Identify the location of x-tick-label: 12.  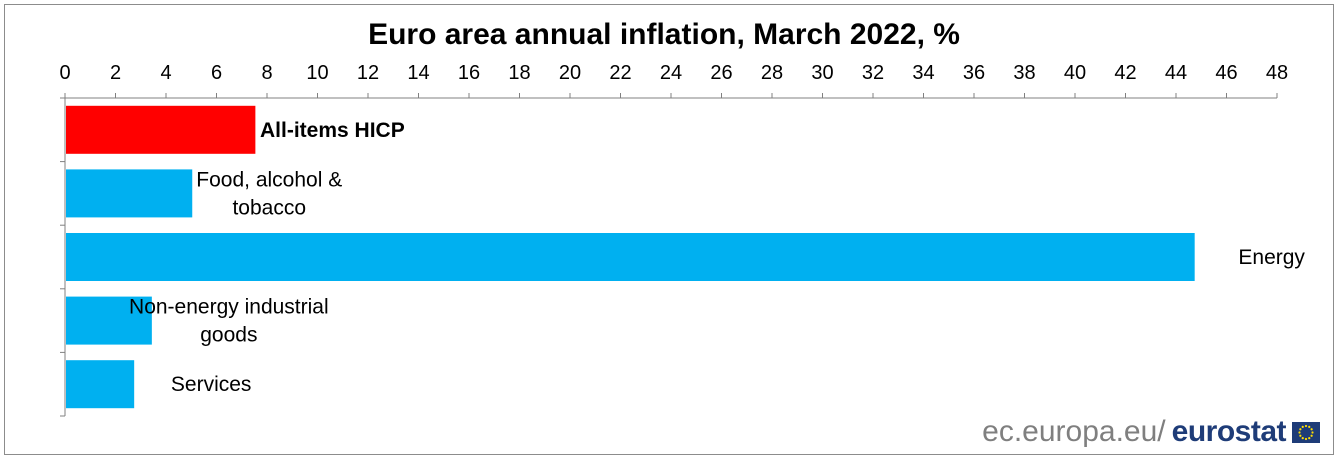
(368, 73).